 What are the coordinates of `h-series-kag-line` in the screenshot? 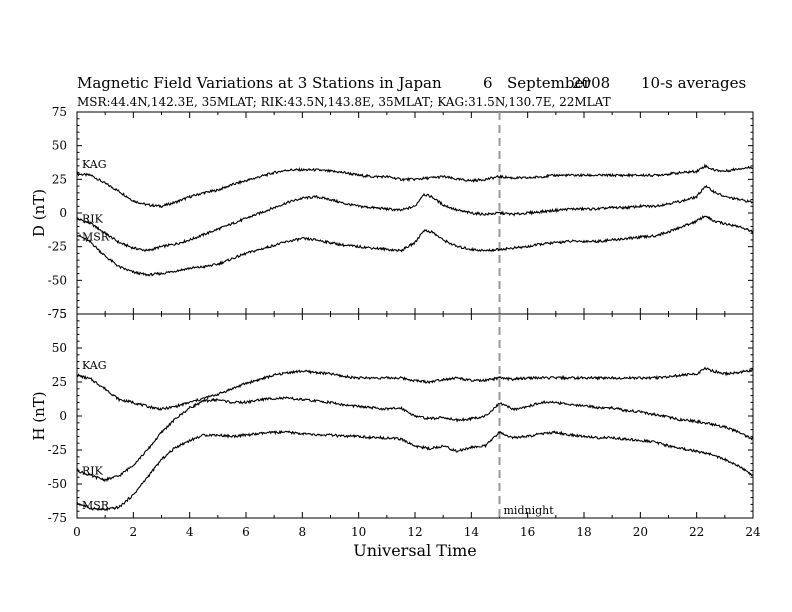 It's located at (415, 389).